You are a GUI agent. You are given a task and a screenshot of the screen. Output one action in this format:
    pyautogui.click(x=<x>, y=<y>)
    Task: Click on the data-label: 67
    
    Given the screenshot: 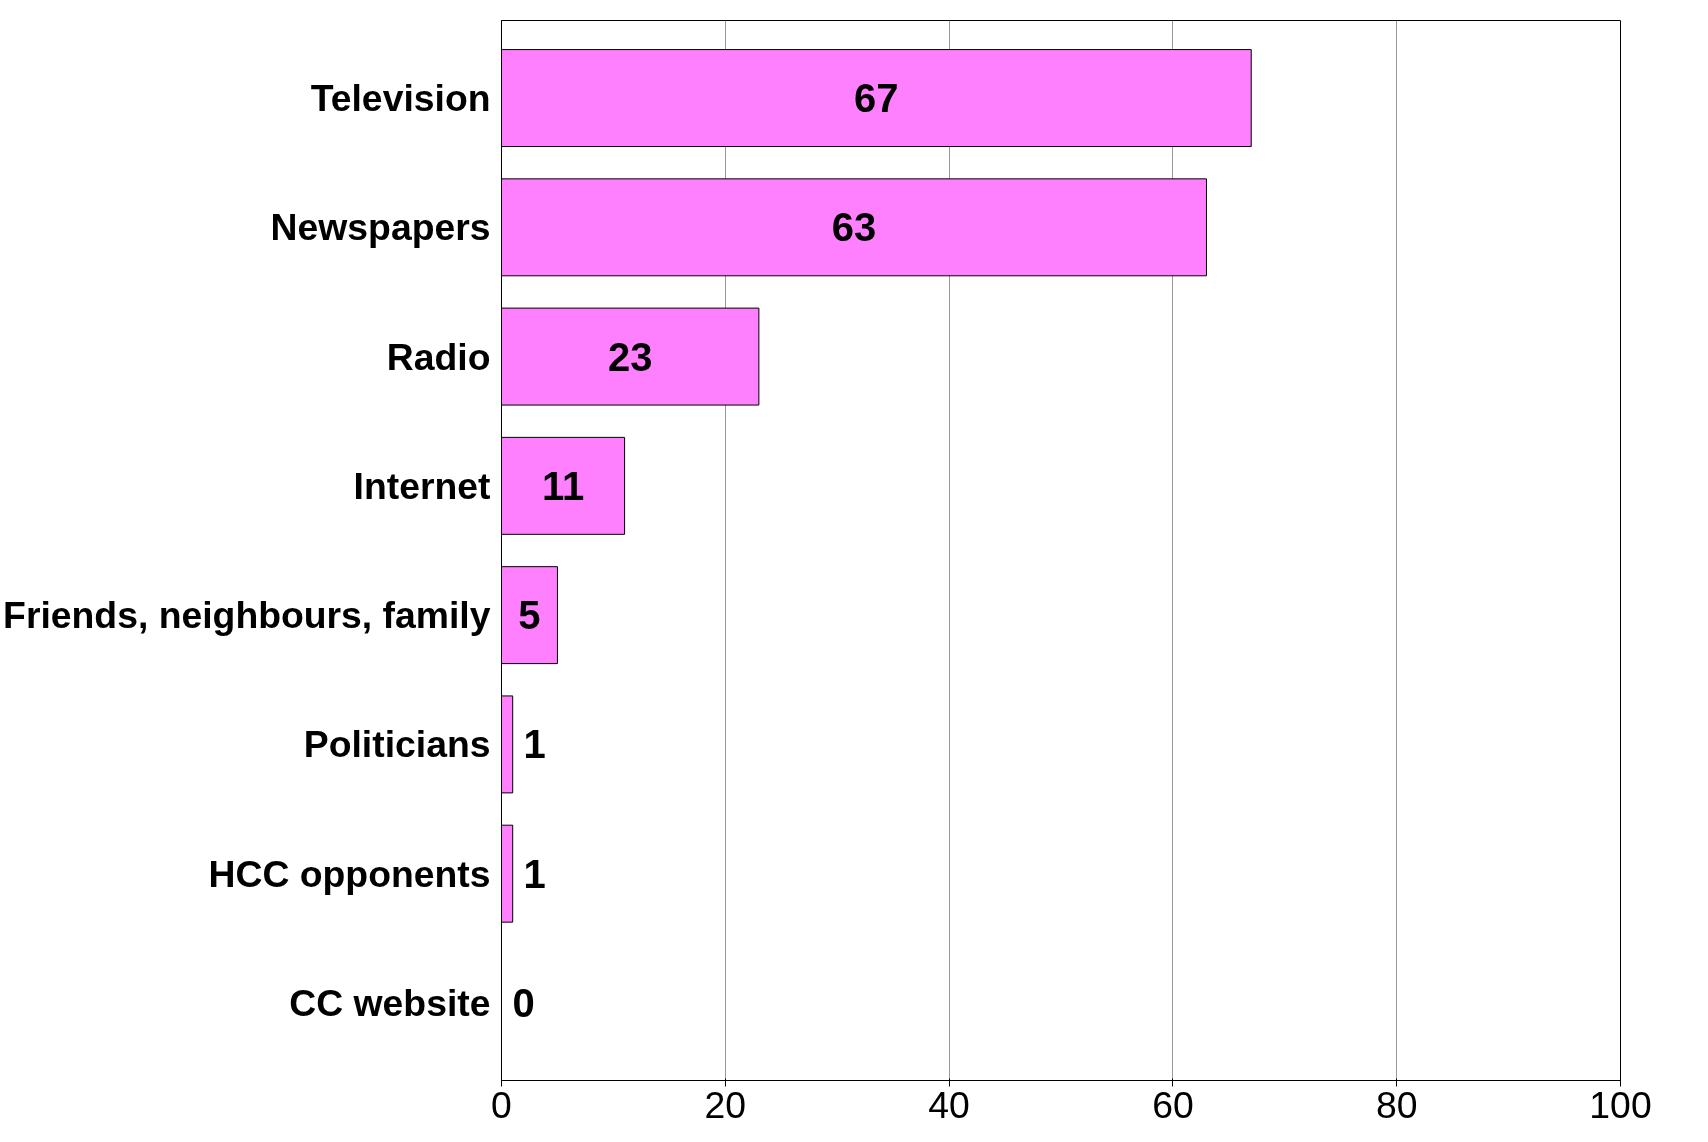 What is the action you would take?
    pyautogui.click(x=876, y=98)
    